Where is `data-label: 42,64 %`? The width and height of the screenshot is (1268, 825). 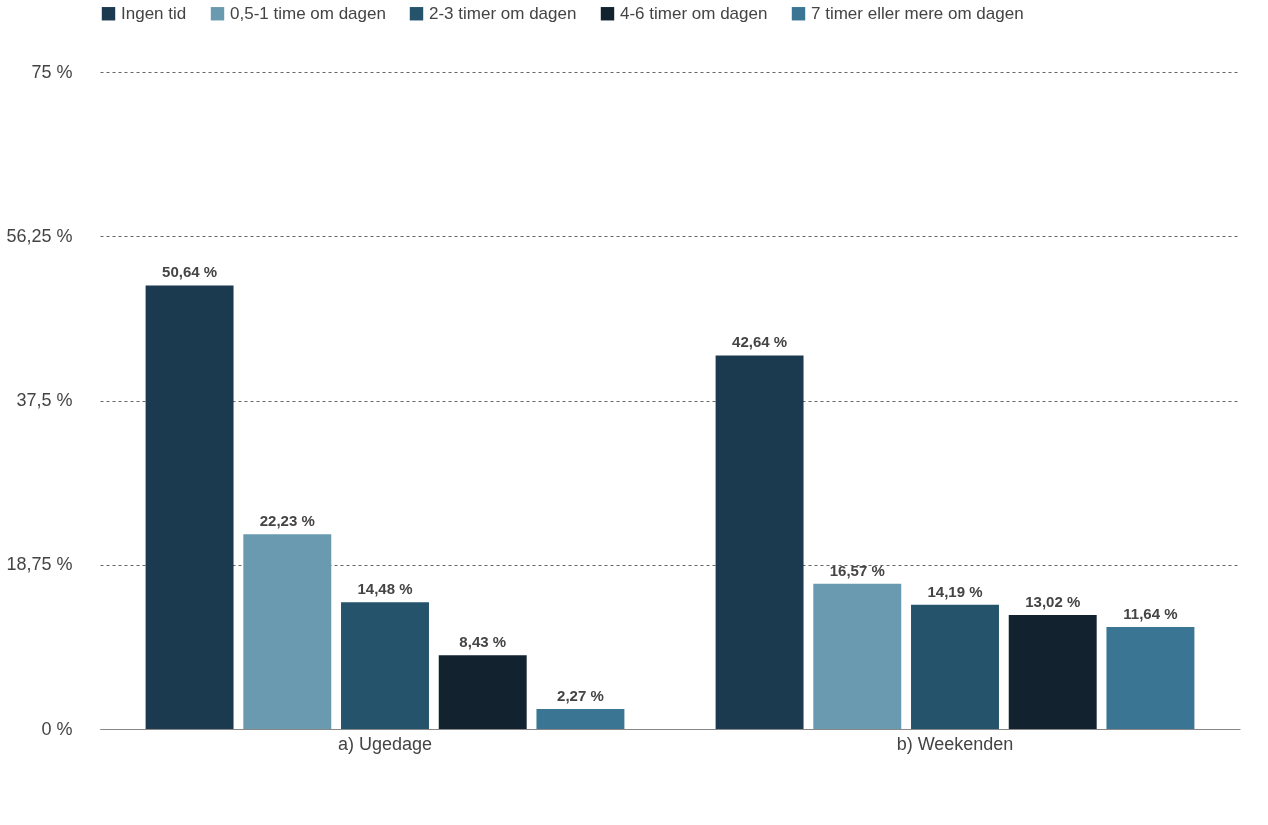 data-label: 42,64 % is located at coordinates (760, 342).